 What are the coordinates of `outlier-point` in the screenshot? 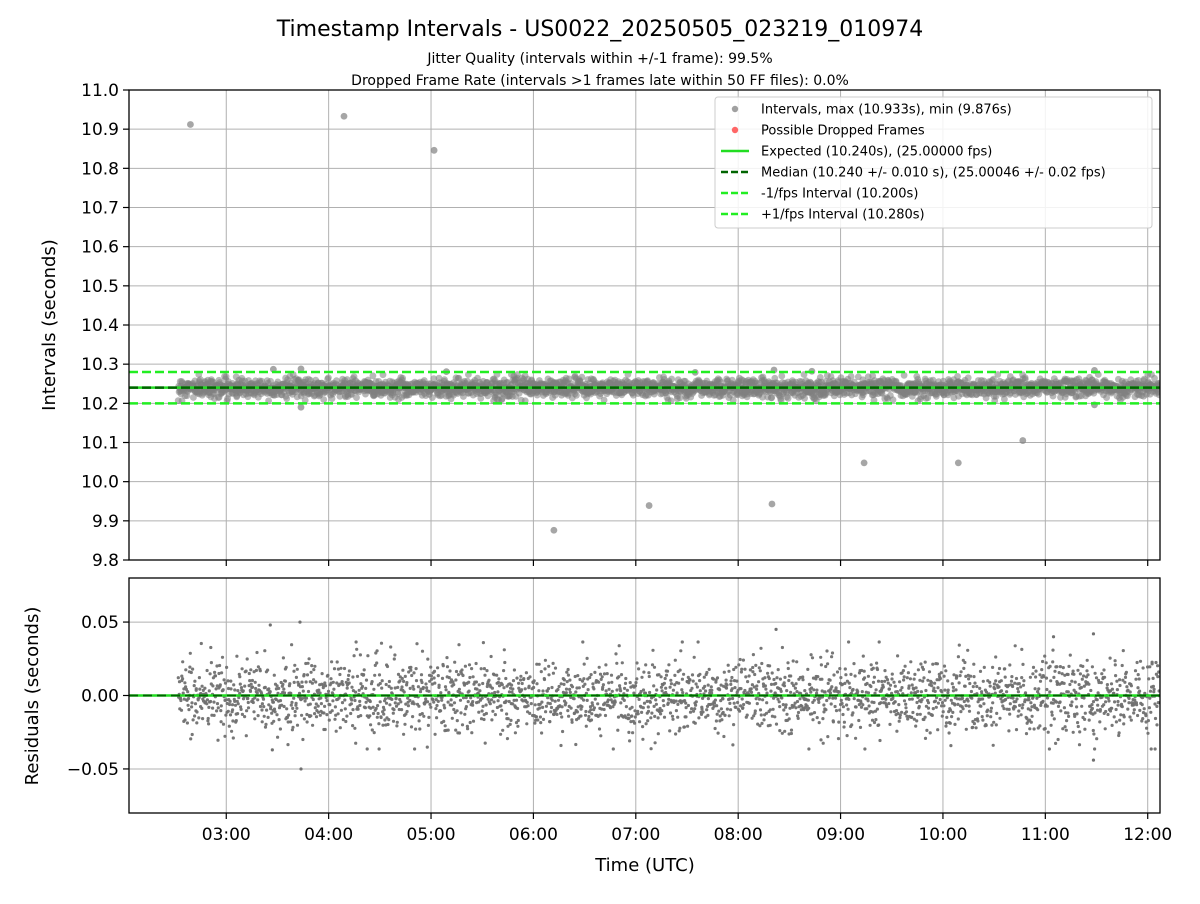 It's located at (190, 124).